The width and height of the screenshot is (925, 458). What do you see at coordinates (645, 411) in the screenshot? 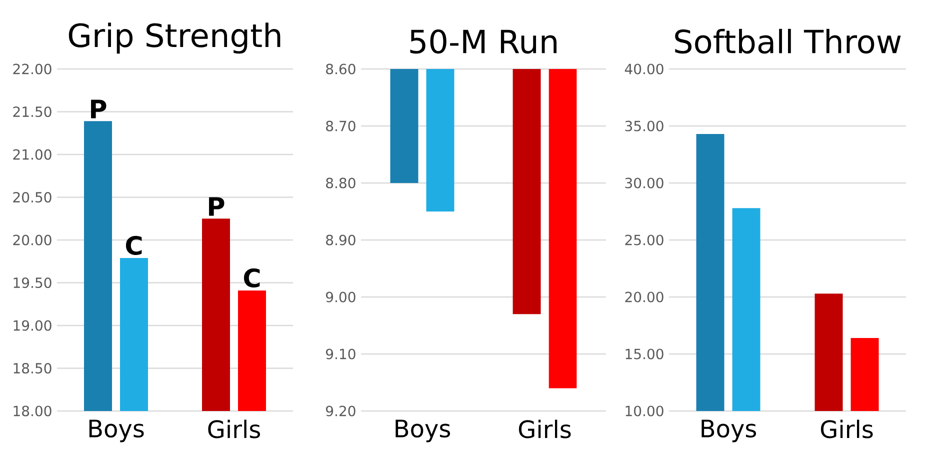
I see `y-tick-label: 10.00` at bounding box center [645, 411].